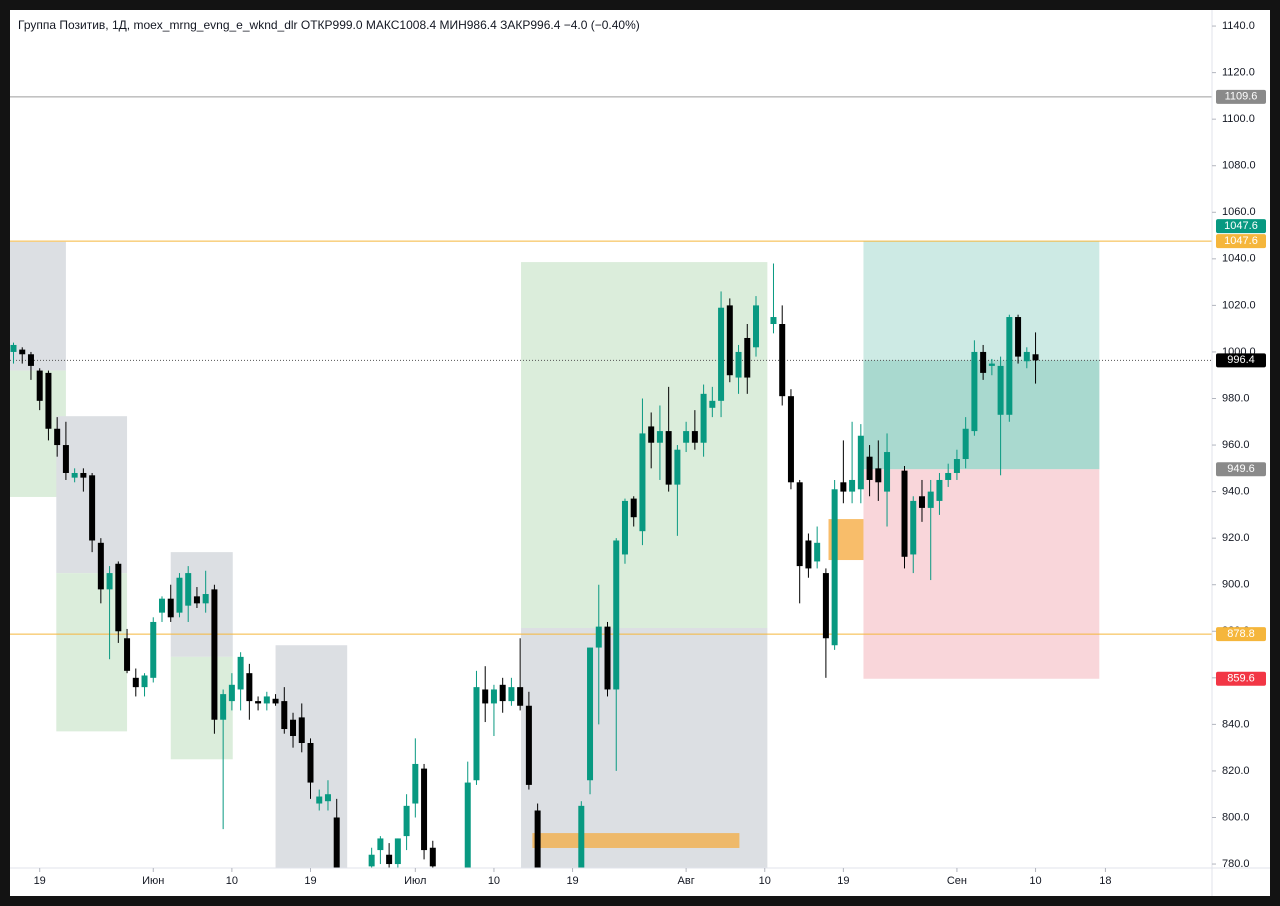 The image size is (1280, 906). I want to click on y-tick-label: 820.0, so click(1236, 771).